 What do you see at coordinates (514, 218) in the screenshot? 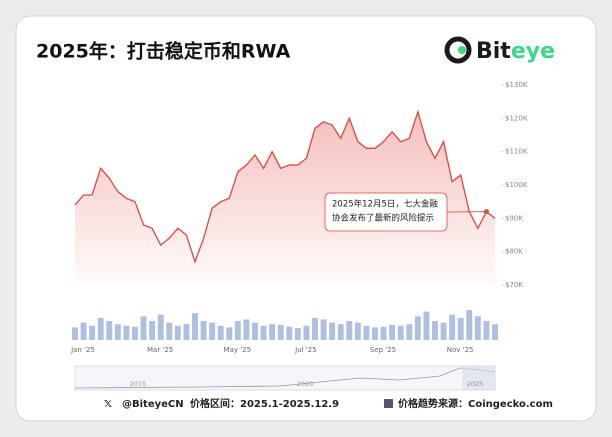
I see `y-tick-label: $90K` at bounding box center [514, 218].